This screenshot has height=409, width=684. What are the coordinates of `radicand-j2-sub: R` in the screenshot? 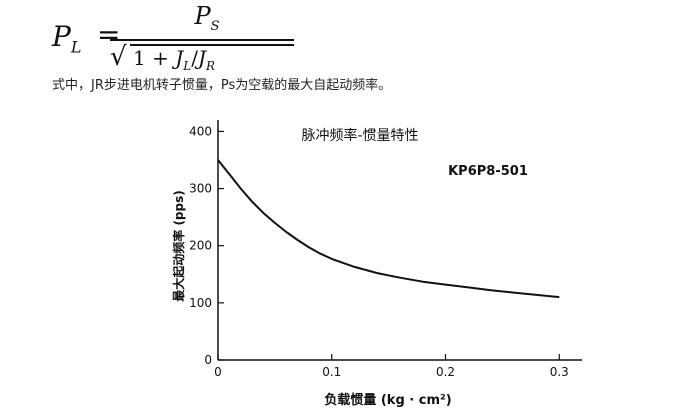 It's located at (210, 66).